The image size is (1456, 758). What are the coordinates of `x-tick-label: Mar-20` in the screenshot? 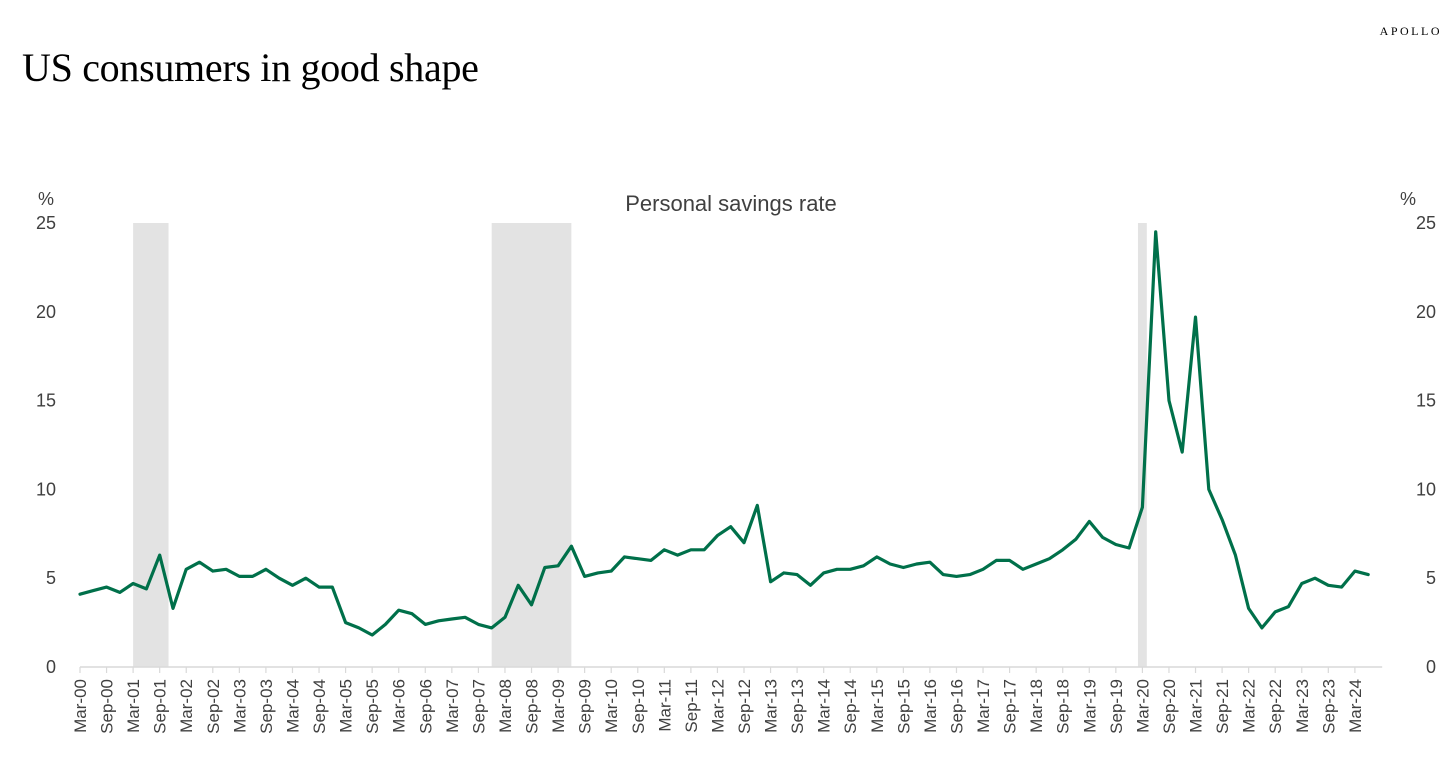 It's located at (1142, 706).